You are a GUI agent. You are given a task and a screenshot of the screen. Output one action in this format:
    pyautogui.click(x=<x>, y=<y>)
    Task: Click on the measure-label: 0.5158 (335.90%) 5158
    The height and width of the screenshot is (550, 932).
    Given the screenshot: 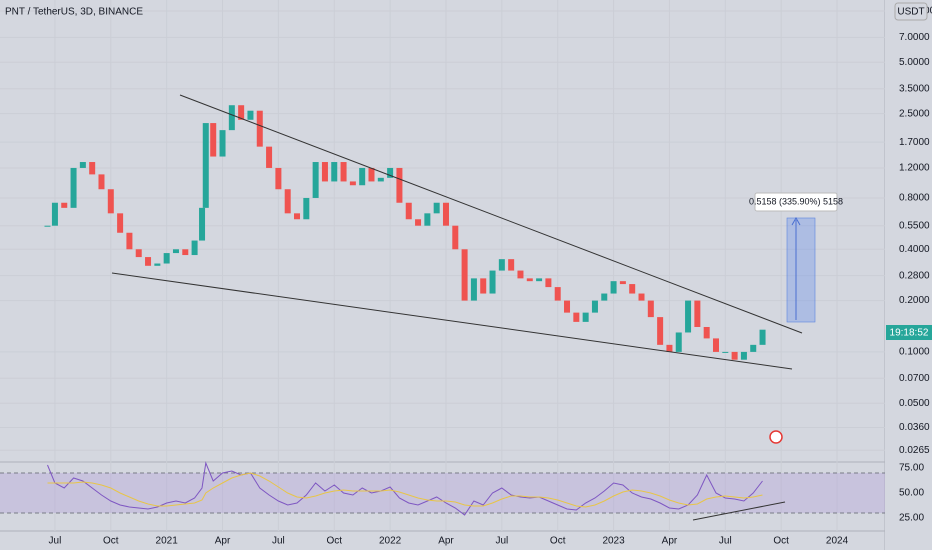 What is the action you would take?
    pyautogui.click(x=796, y=201)
    